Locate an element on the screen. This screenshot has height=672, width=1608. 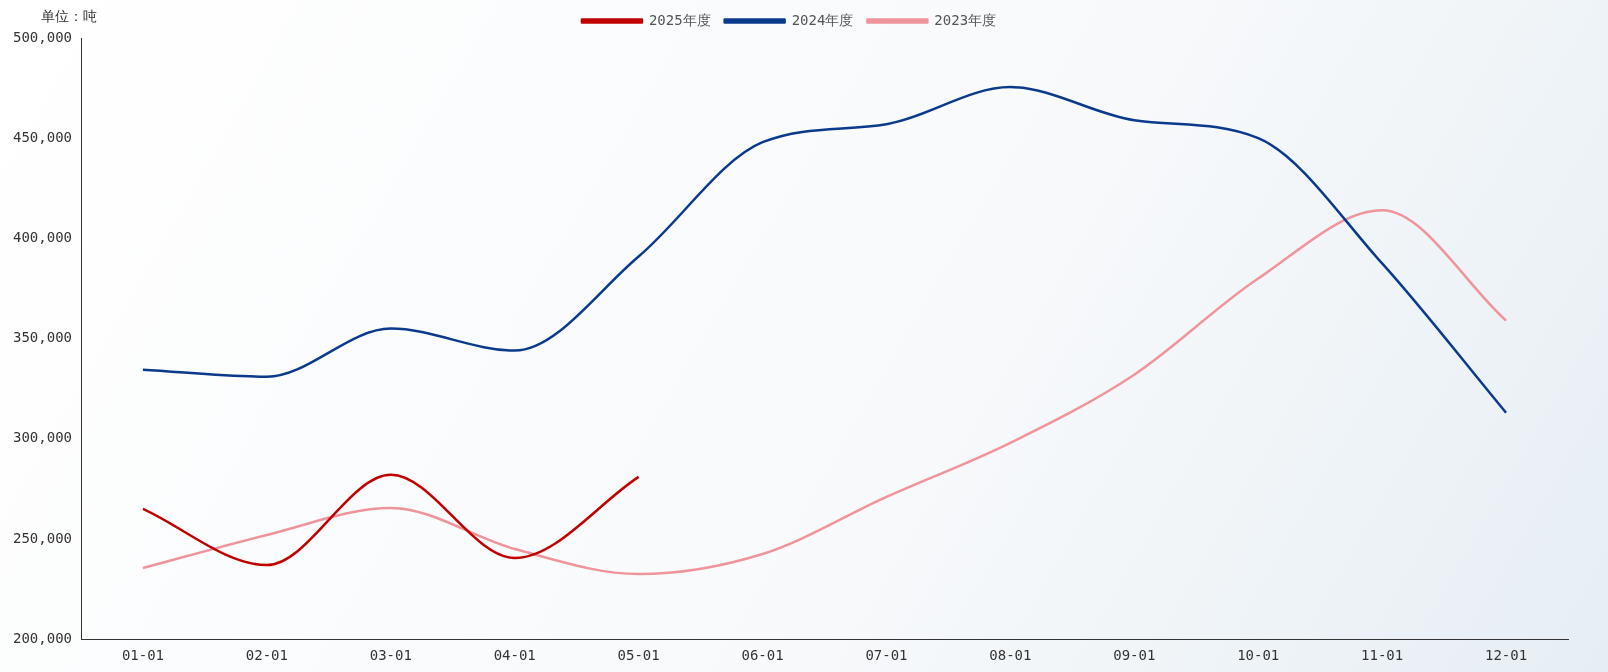
y-tick-label: 400,000 is located at coordinates (42, 237).